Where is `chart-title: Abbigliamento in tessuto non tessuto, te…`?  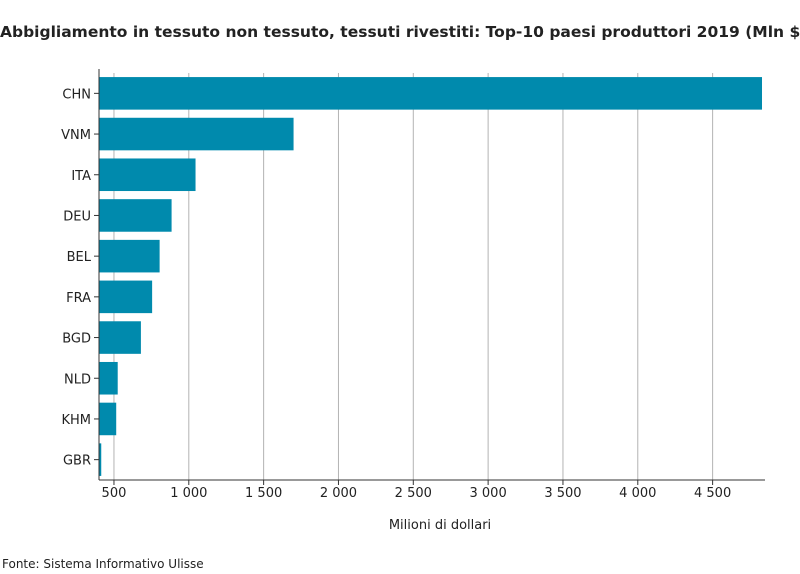 chart-title: Abbigliamento in tessuto non tessuto, te… is located at coordinates (400, 32).